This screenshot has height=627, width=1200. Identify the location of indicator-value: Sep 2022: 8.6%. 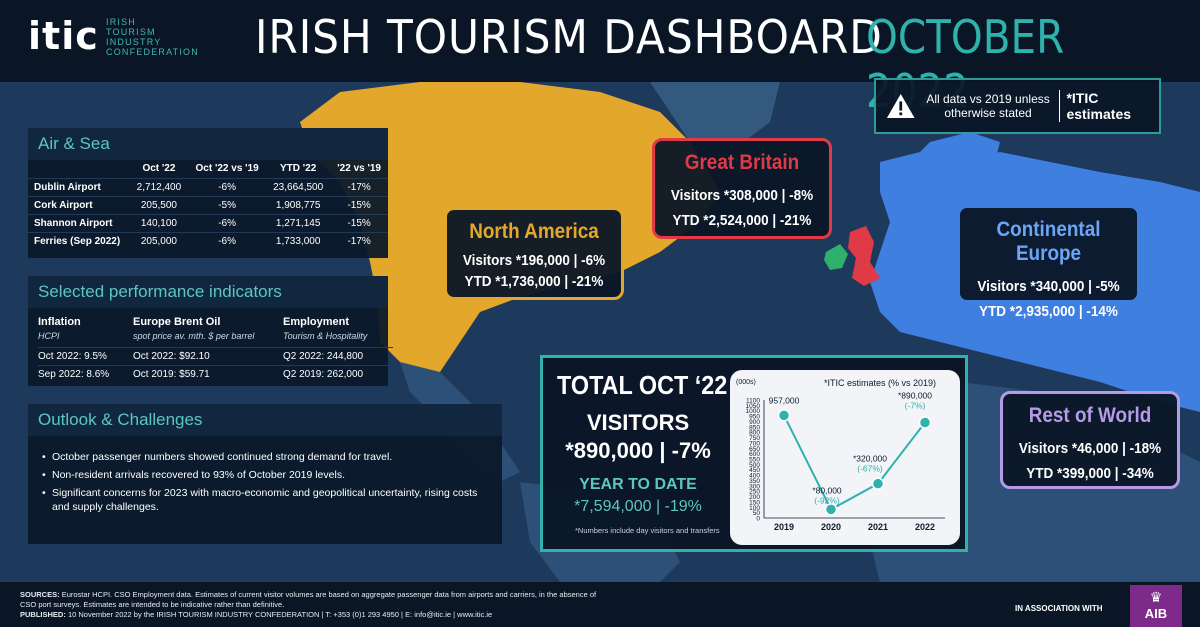
(85, 374).